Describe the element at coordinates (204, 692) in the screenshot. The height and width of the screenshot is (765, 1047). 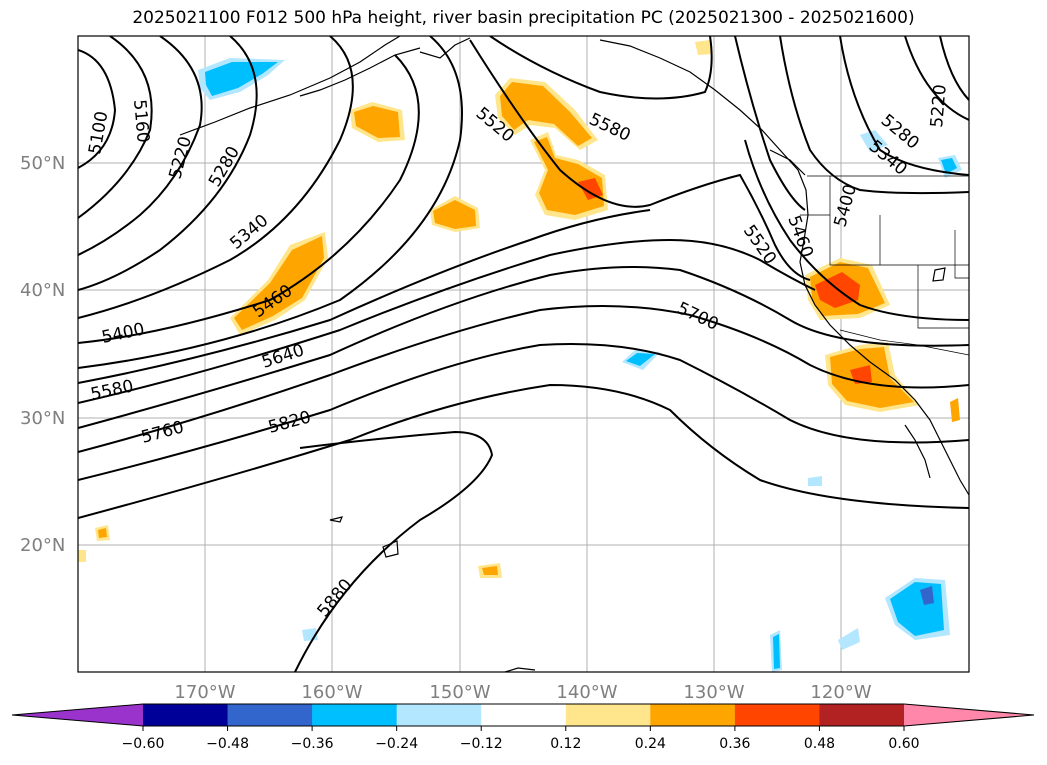
I see `lon-label-170w: 170°W` at that location.